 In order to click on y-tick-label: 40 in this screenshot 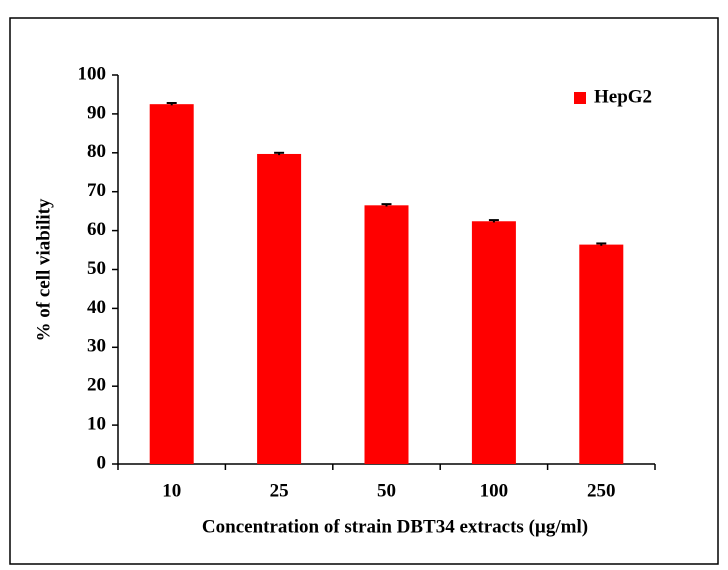, I will do `click(96, 307)`.